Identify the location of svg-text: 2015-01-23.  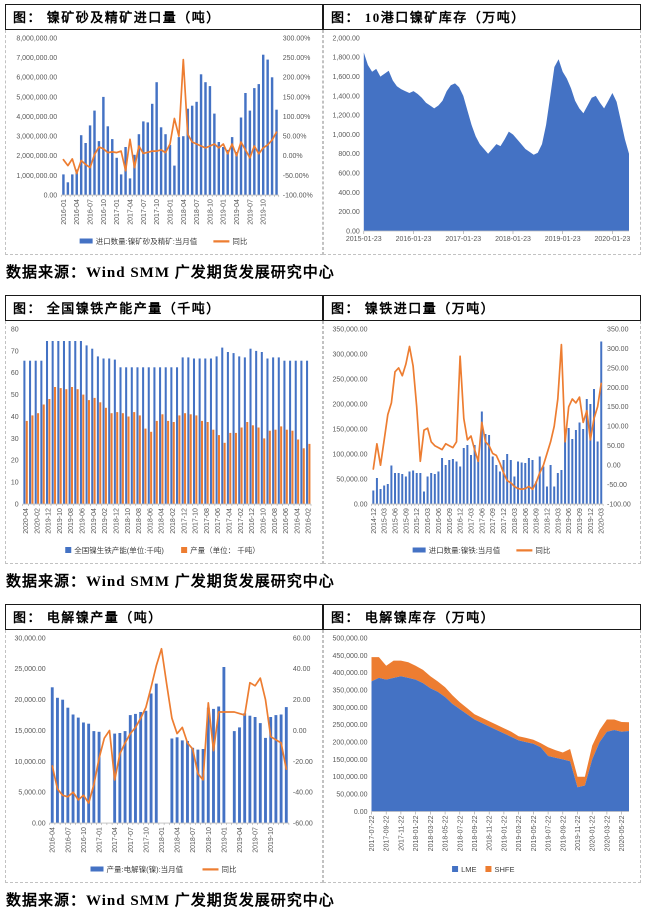
(364, 239).